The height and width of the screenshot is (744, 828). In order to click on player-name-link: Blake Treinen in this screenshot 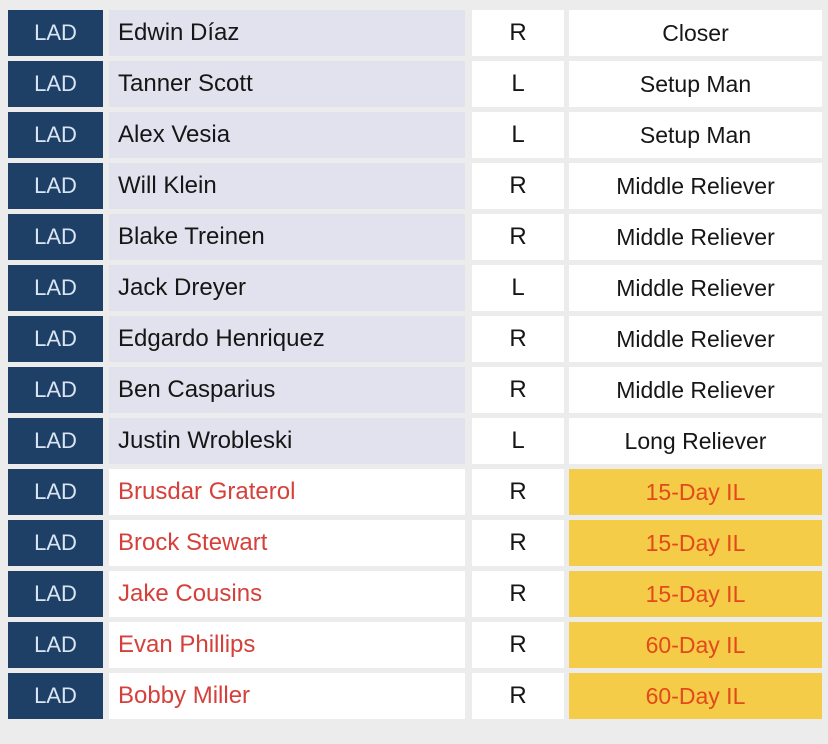, I will do `click(287, 237)`.